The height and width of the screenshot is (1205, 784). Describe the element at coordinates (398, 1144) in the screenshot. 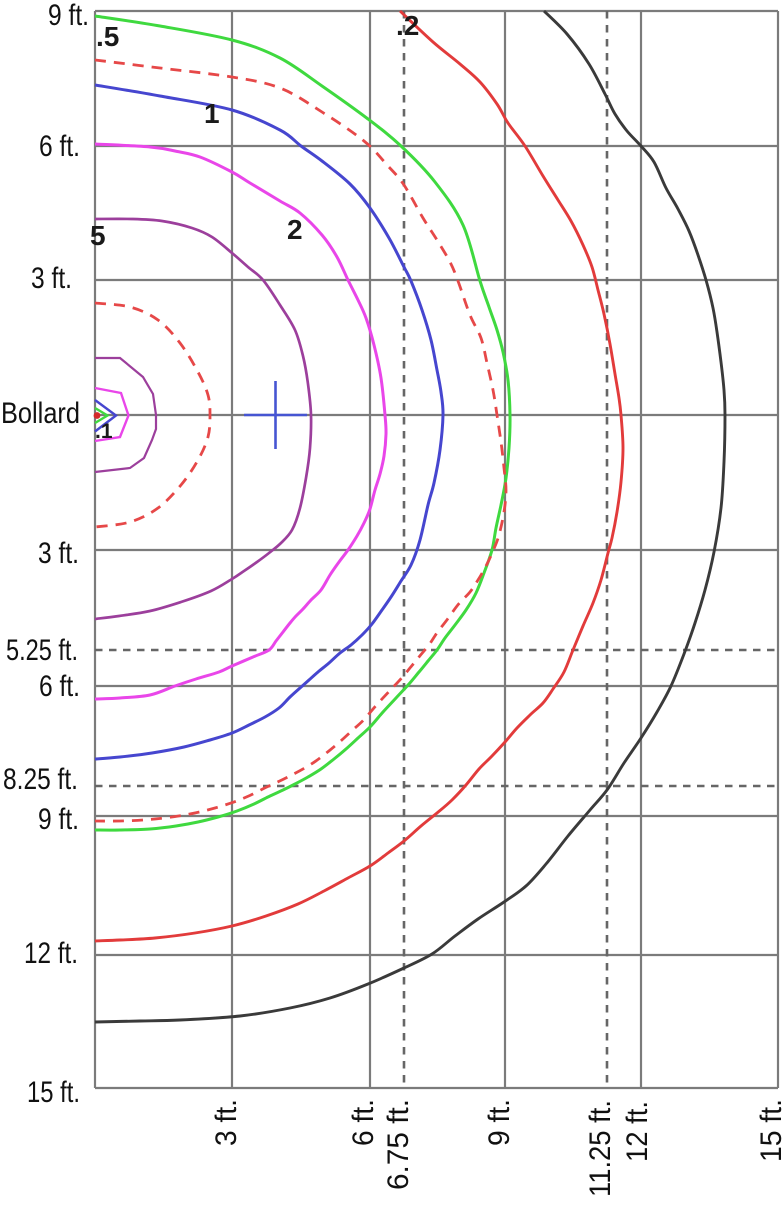

I see `svg-text: 6.75 ft.` at that location.